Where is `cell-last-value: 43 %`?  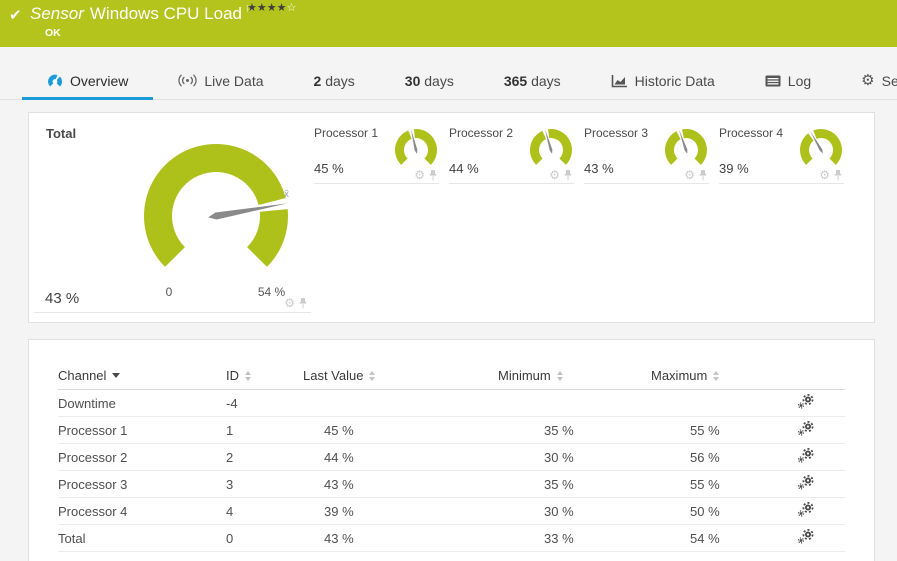
cell-last-value: 43 % is located at coordinates (339, 538).